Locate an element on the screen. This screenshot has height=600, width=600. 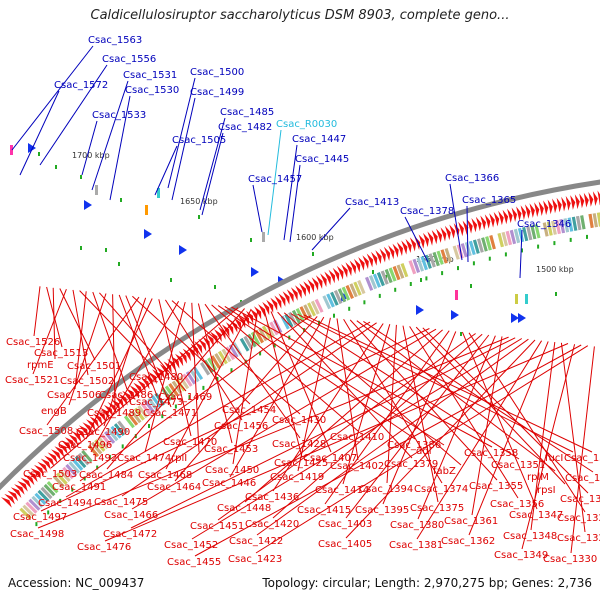
gene-label: Csac_1453 is located at coordinates (231, 449).